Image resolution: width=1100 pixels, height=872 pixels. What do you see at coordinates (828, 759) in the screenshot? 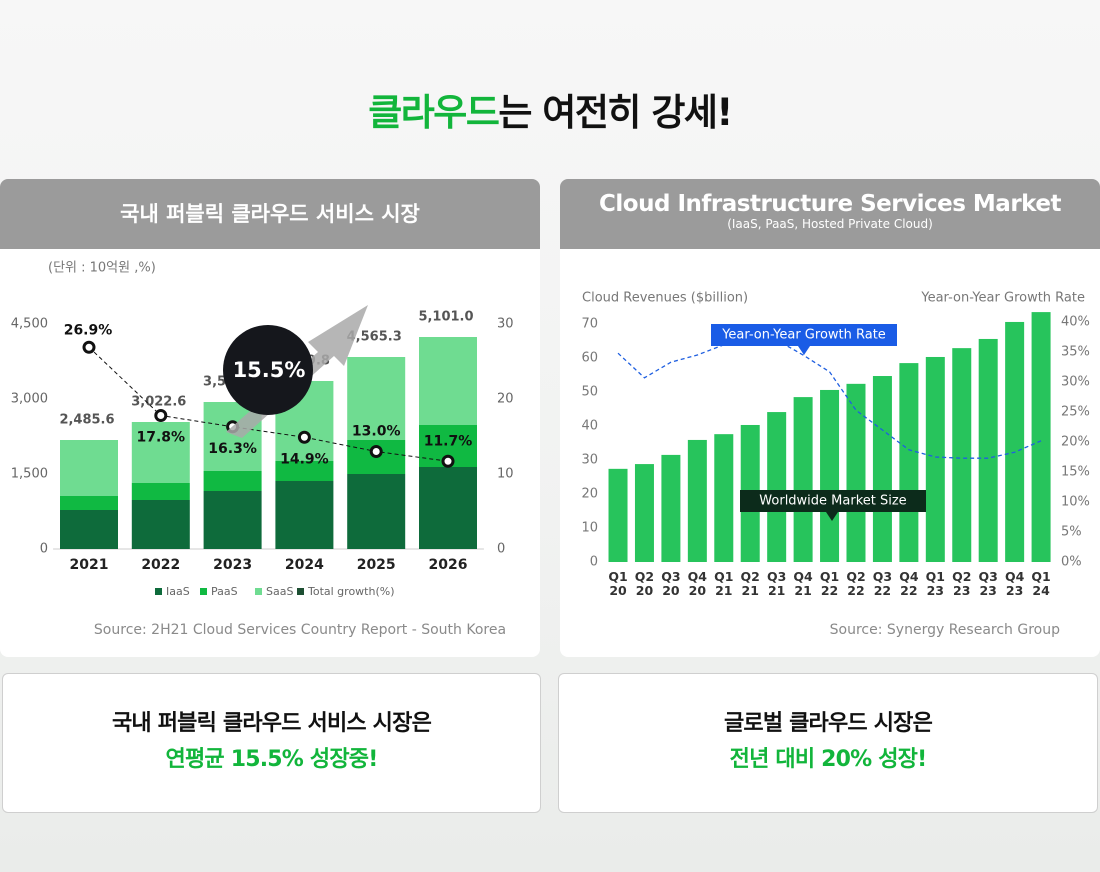
I see `card-highlight: 전년 대비 20% 성장!` at bounding box center [828, 759].